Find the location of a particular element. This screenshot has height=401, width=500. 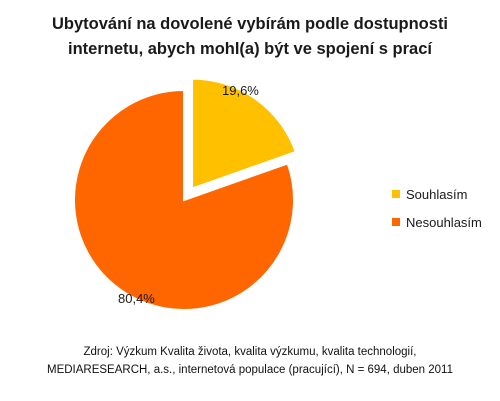

legend-label-souhlasim: Souhlasím is located at coordinates (437, 194).